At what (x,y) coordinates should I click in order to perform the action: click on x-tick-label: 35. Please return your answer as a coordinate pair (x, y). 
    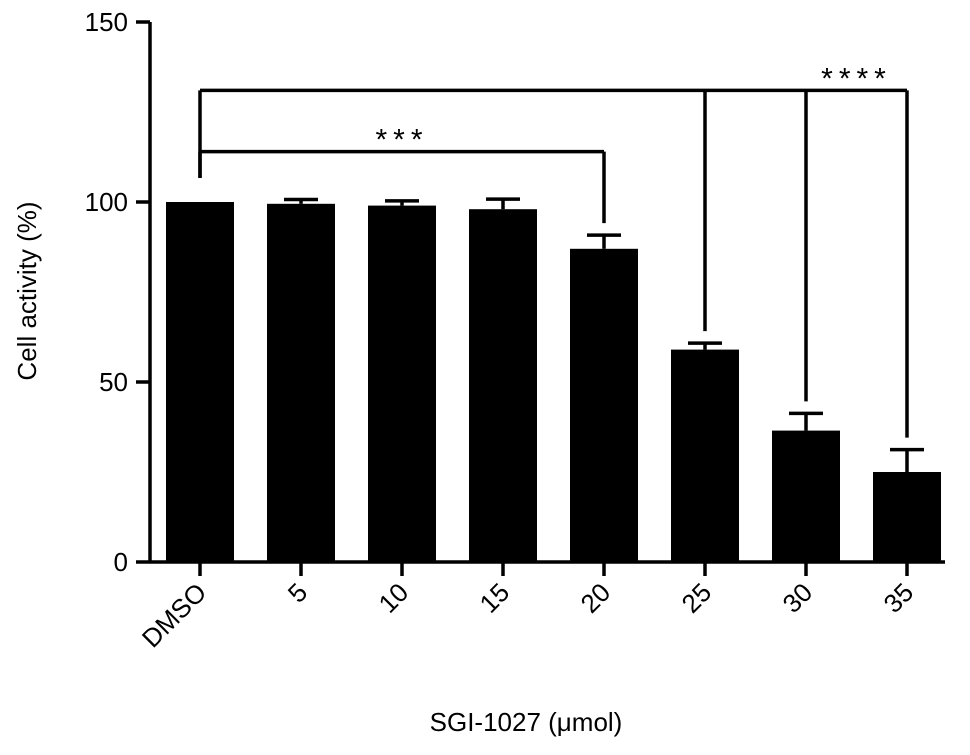
    Looking at the image, I should click on (899, 598).